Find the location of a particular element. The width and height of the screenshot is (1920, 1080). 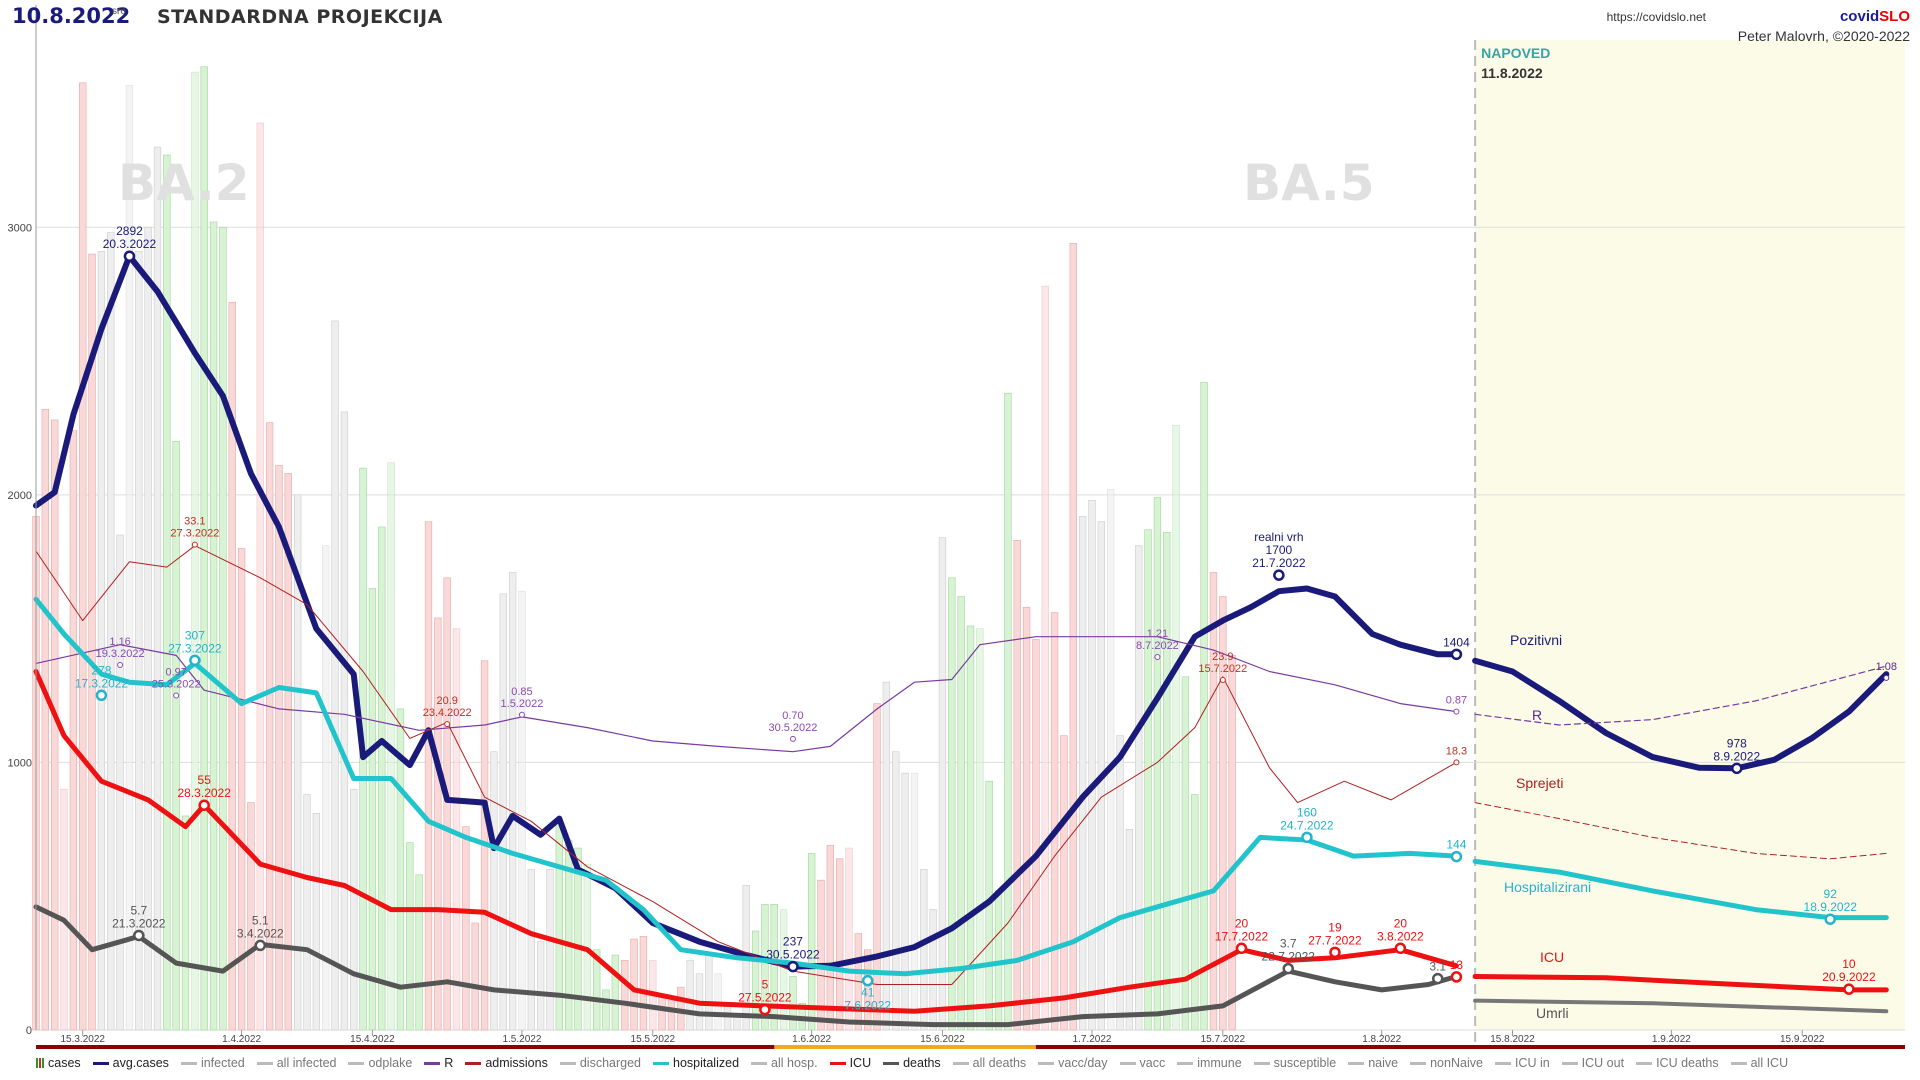

legend-item-all-icu: all ICU is located at coordinates (1759, 1063).